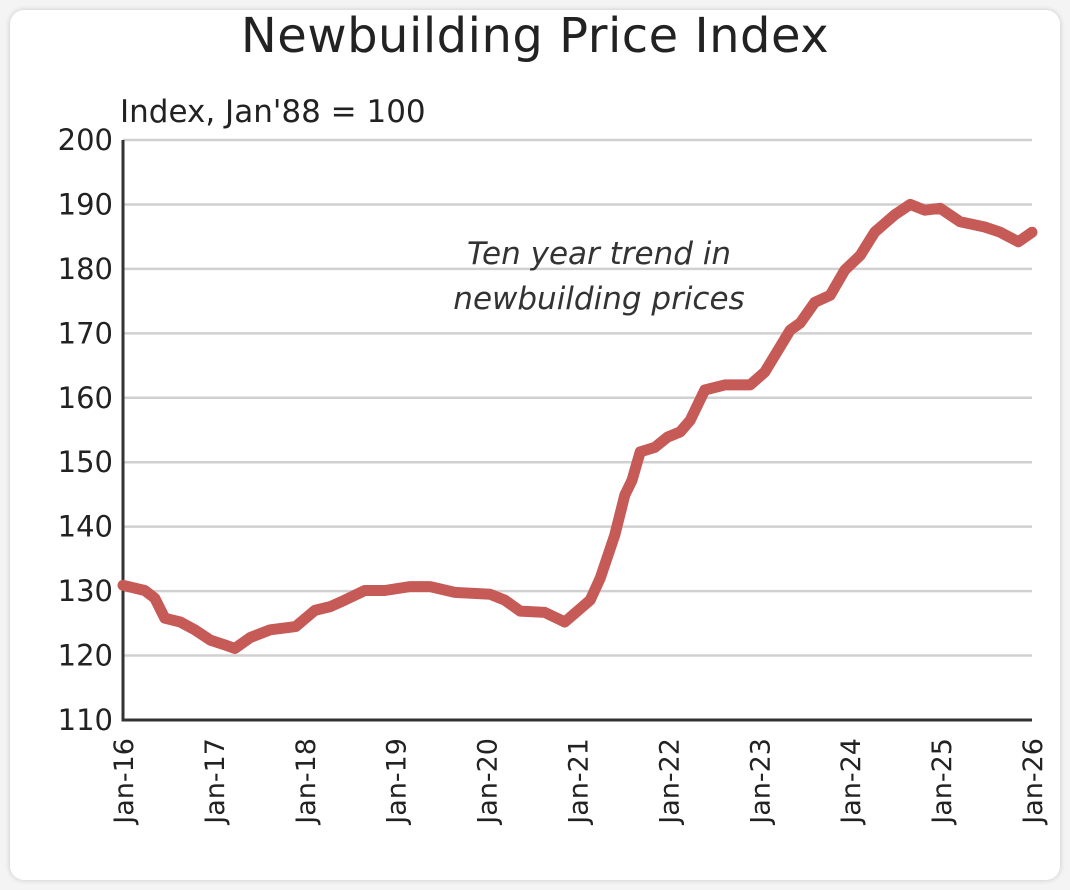 The image size is (1070, 890). Describe the element at coordinates (85, 140) in the screenshot. I see `y-tick-label: 200` at that location.